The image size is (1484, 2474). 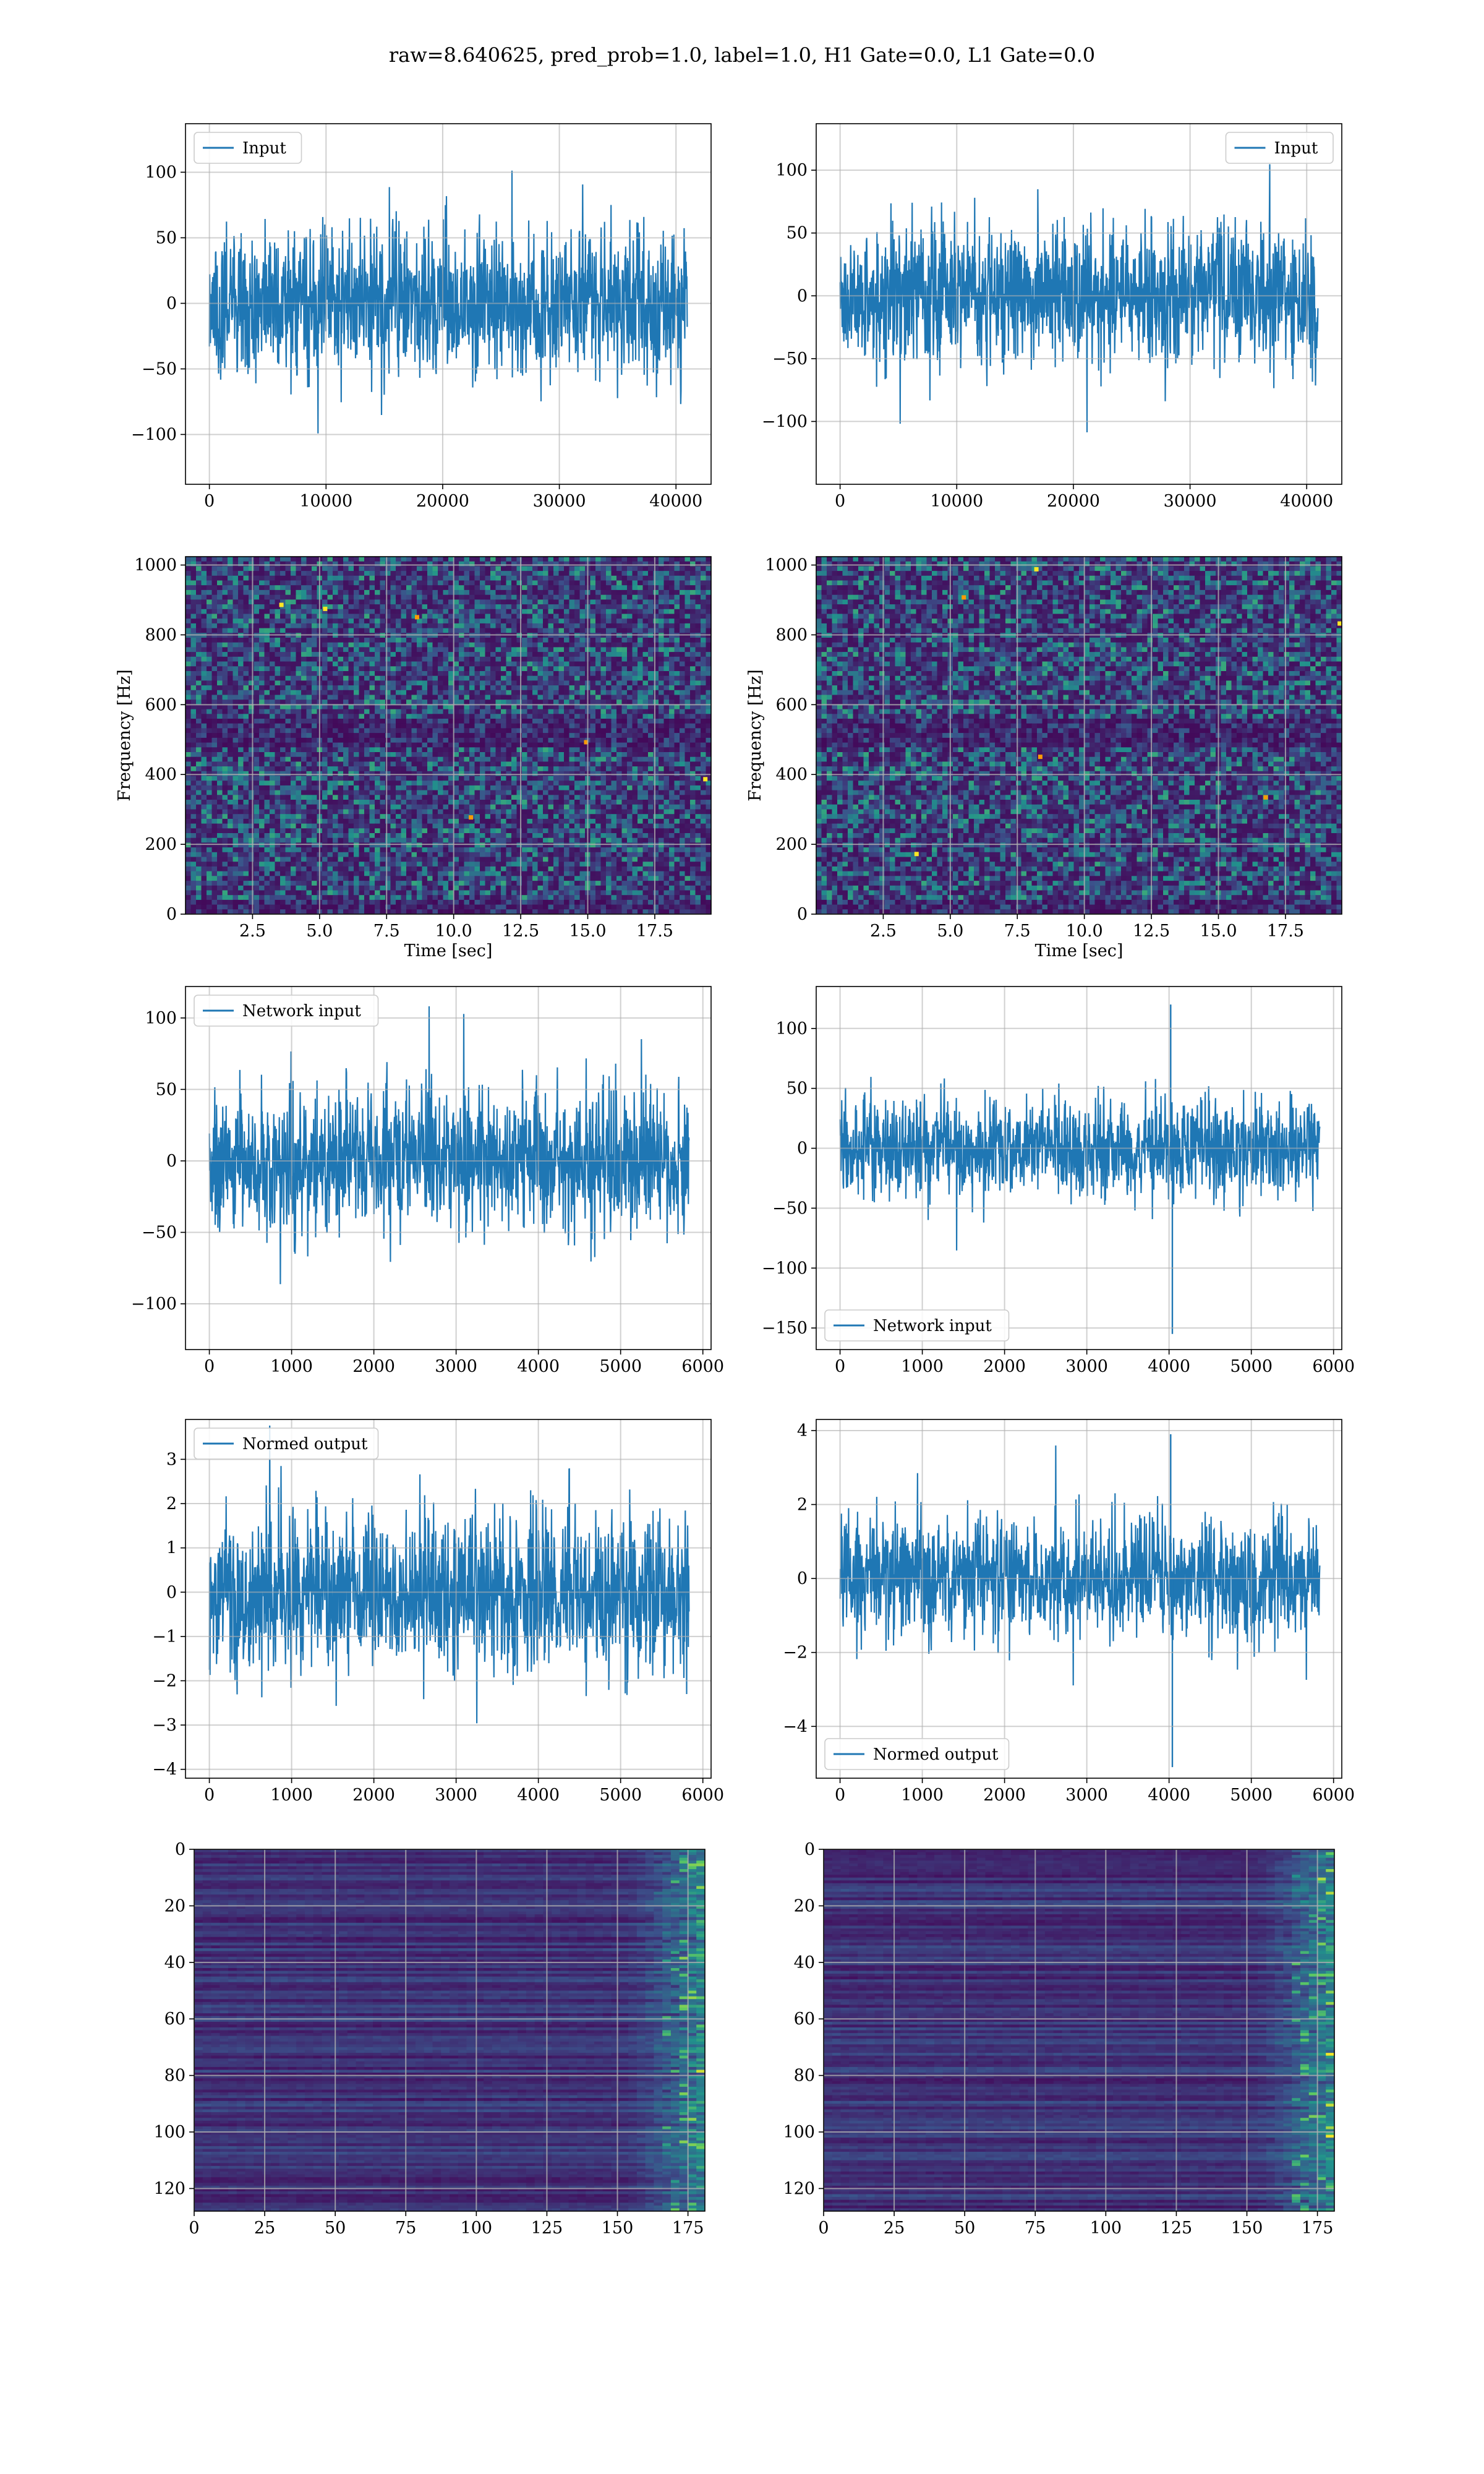 What do you see at coordinates (164, 1725) in the screenshot?
I see `y-tick-label: −3` at bounding box center [164, 1725].